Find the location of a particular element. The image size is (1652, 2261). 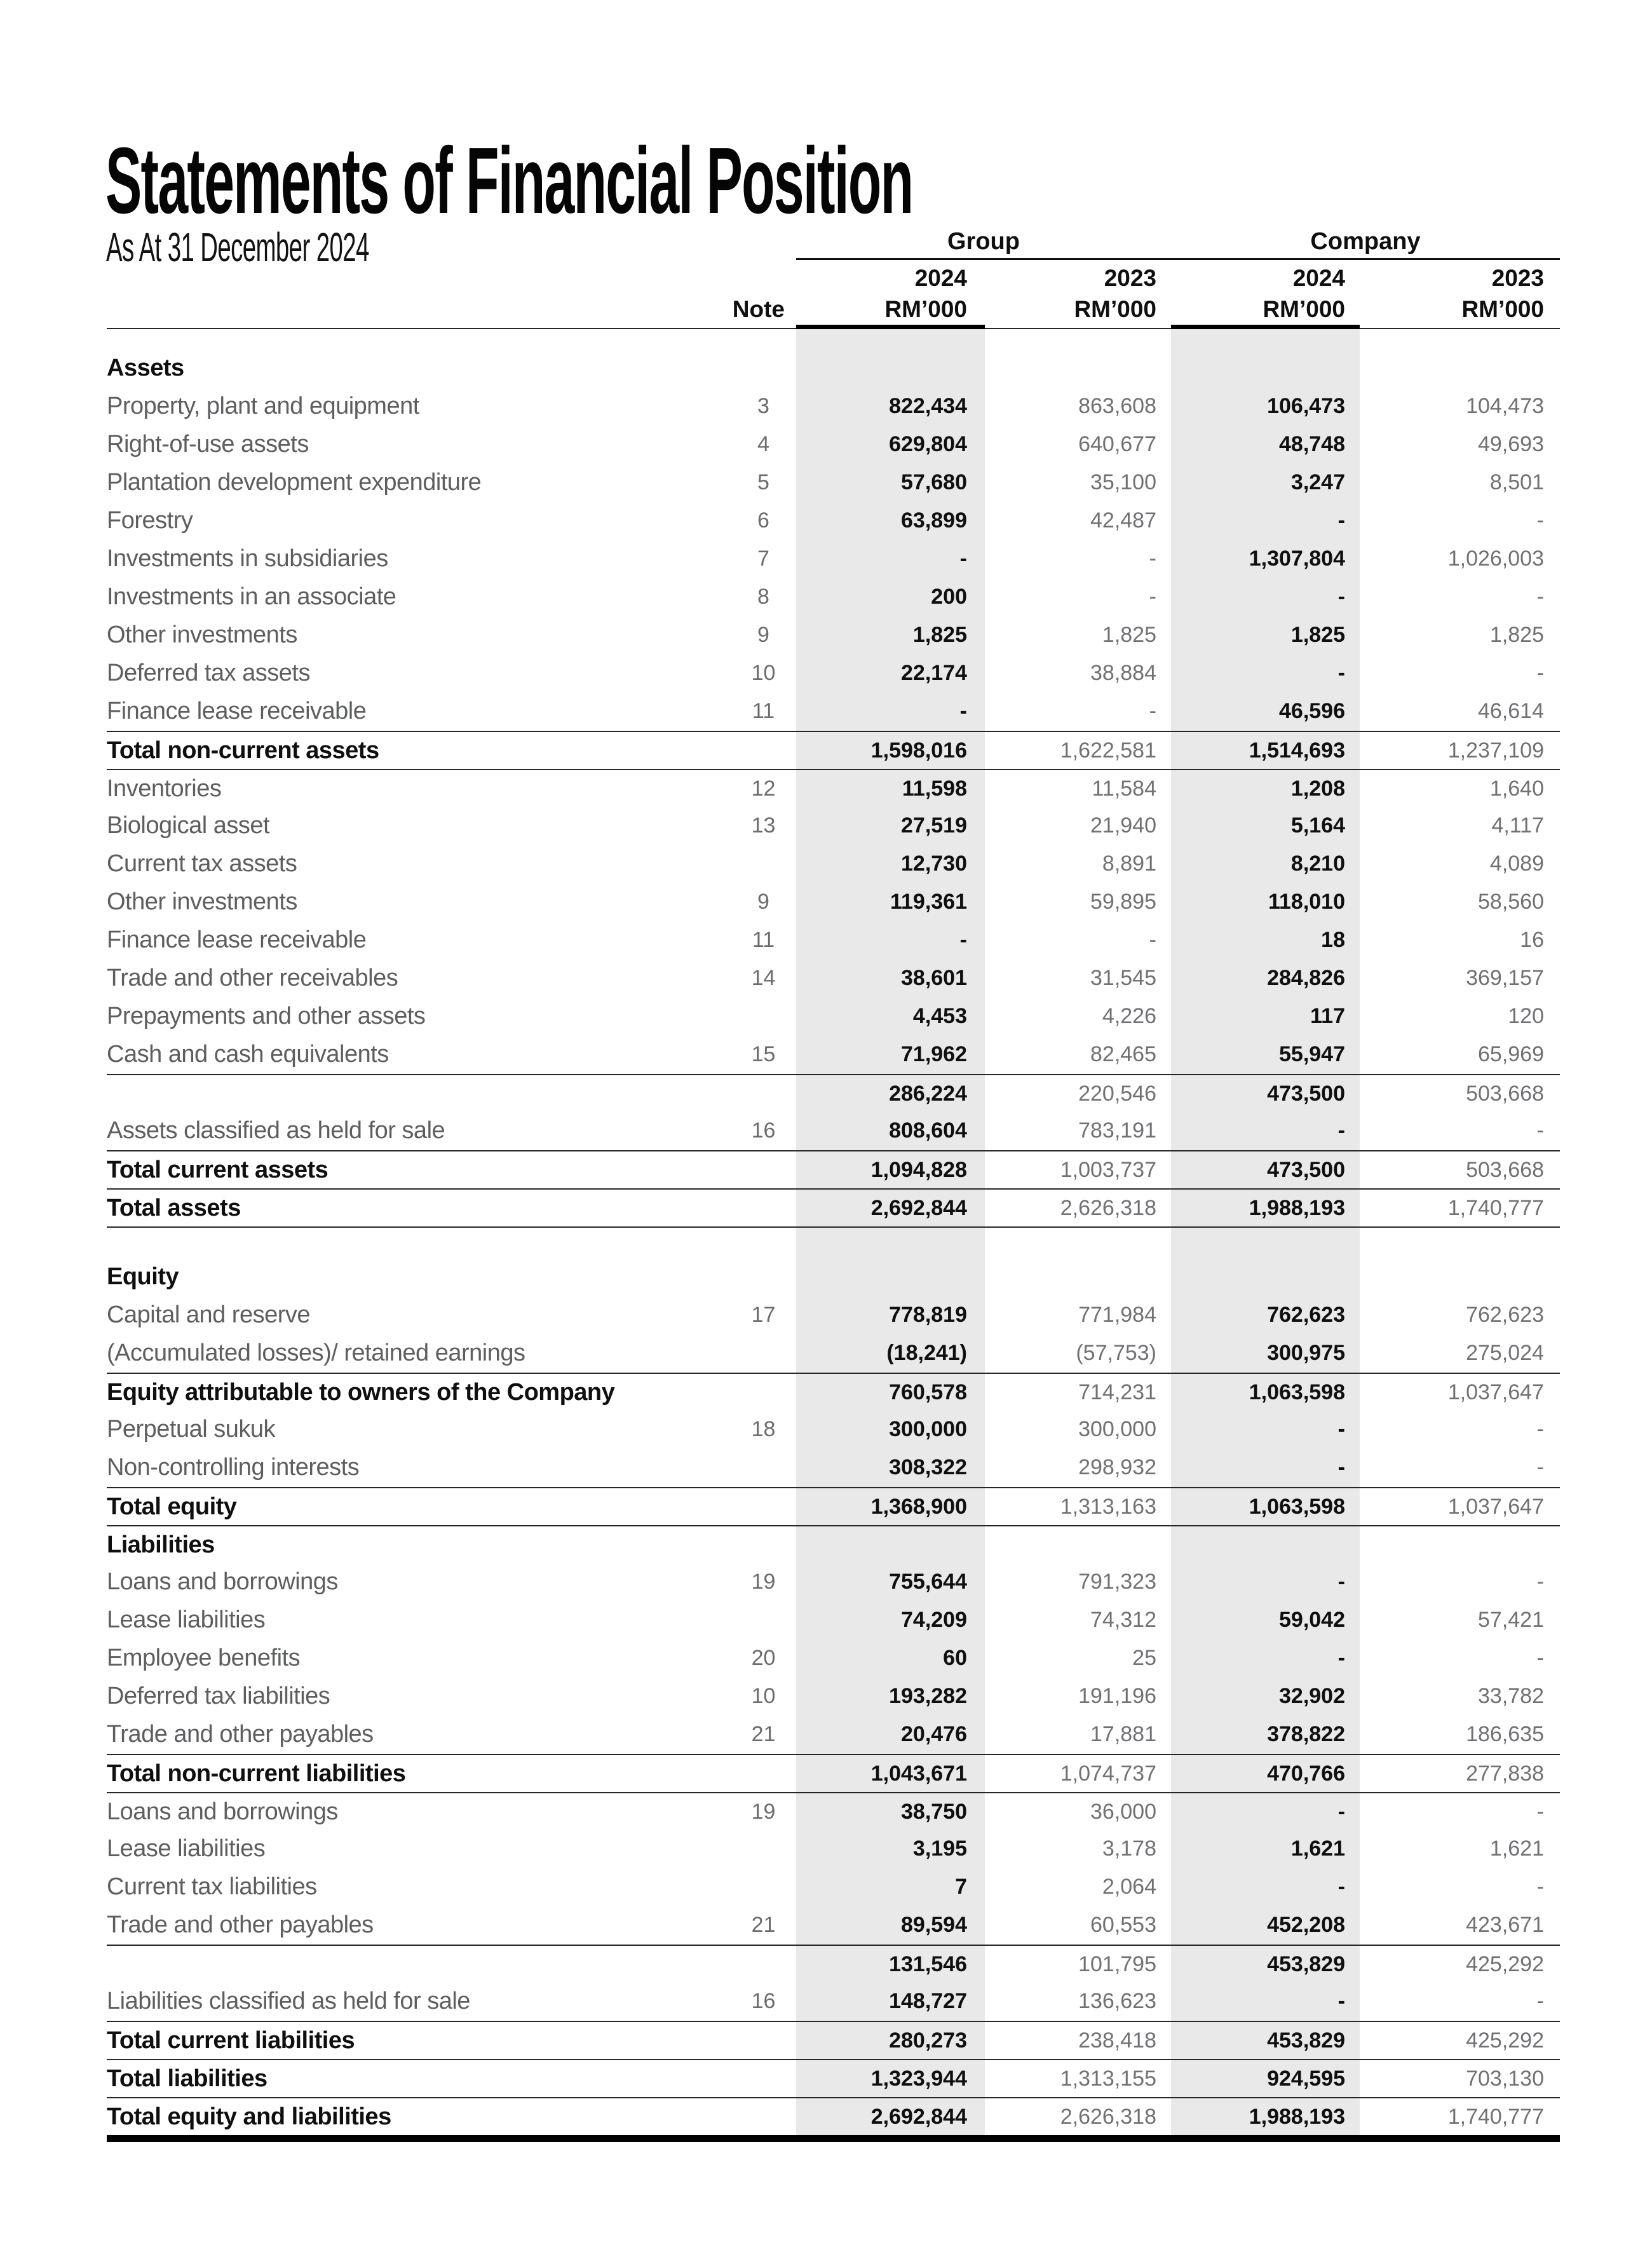

table-row: 286,224 220,546 473,500 503,668 is located at coordinates (833, 1093).